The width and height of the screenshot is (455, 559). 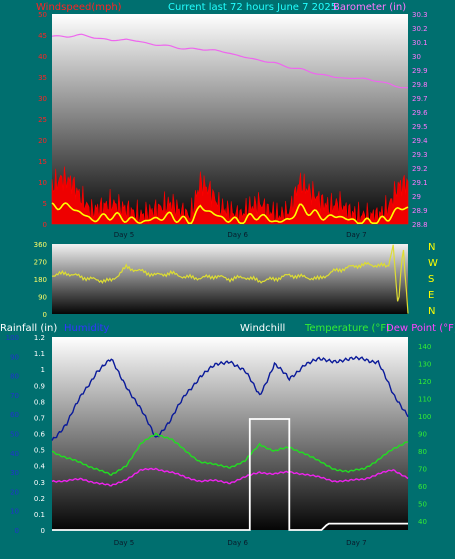 I want to click on barometer-tick-label: 30, so click(x=416, y=57).